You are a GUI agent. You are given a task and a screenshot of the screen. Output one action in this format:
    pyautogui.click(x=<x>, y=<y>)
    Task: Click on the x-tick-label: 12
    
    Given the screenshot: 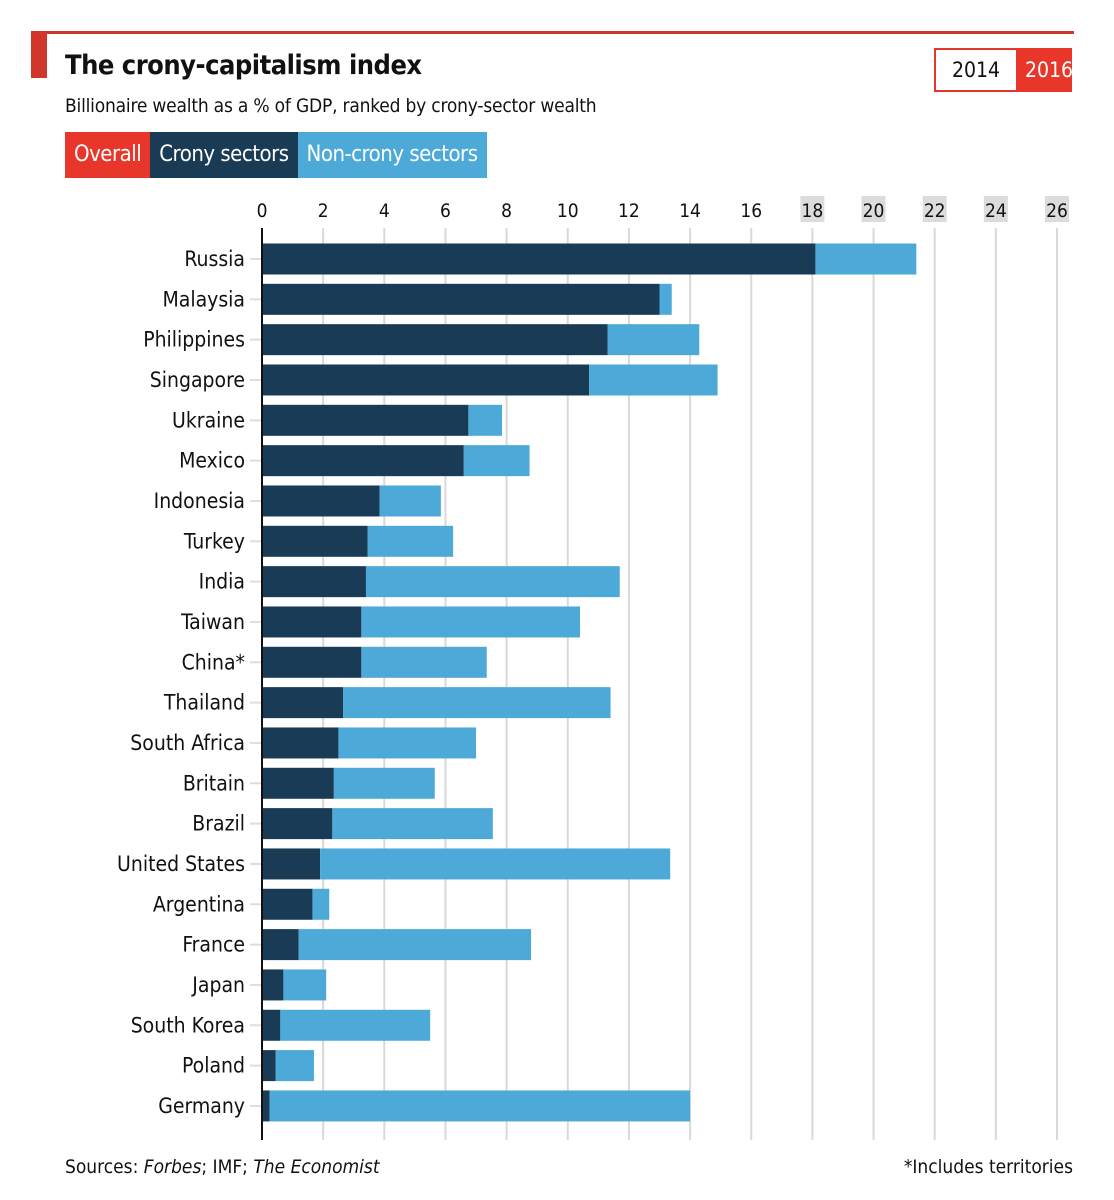 What is the action you would take?
    pyautogui.click(x=629, y=211)
    